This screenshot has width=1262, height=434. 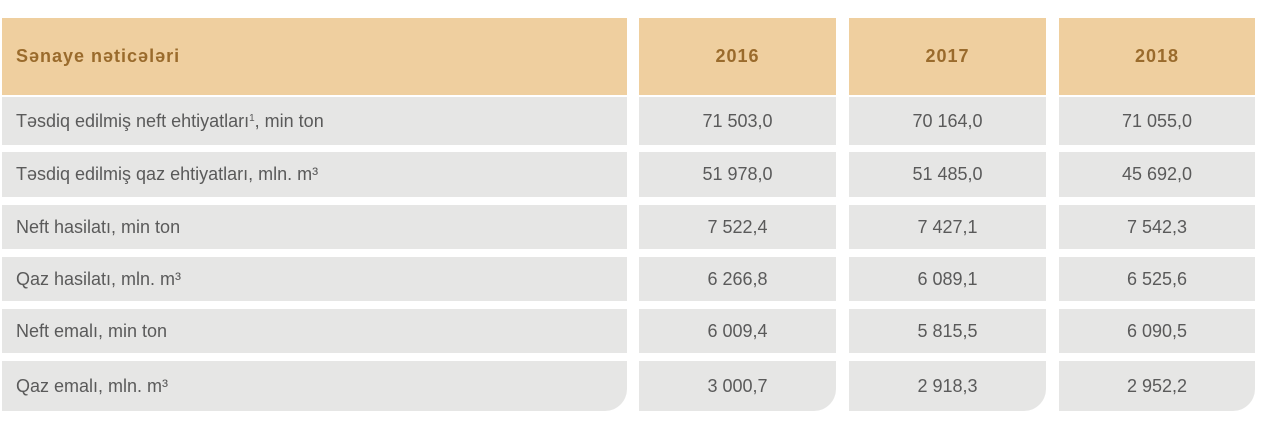 I want to click on row-label-text: Təsdiq edilmiş qaz ehtiyatları, mln. m³, so click(x=167, y=174).